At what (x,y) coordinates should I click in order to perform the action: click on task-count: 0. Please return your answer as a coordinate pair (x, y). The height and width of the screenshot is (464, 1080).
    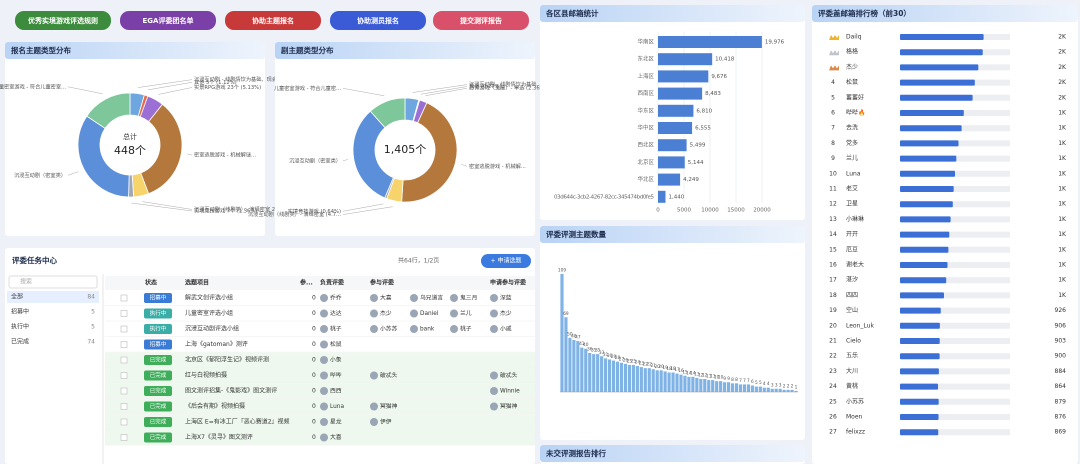
    Looking at the image, I should click on (314, 391).